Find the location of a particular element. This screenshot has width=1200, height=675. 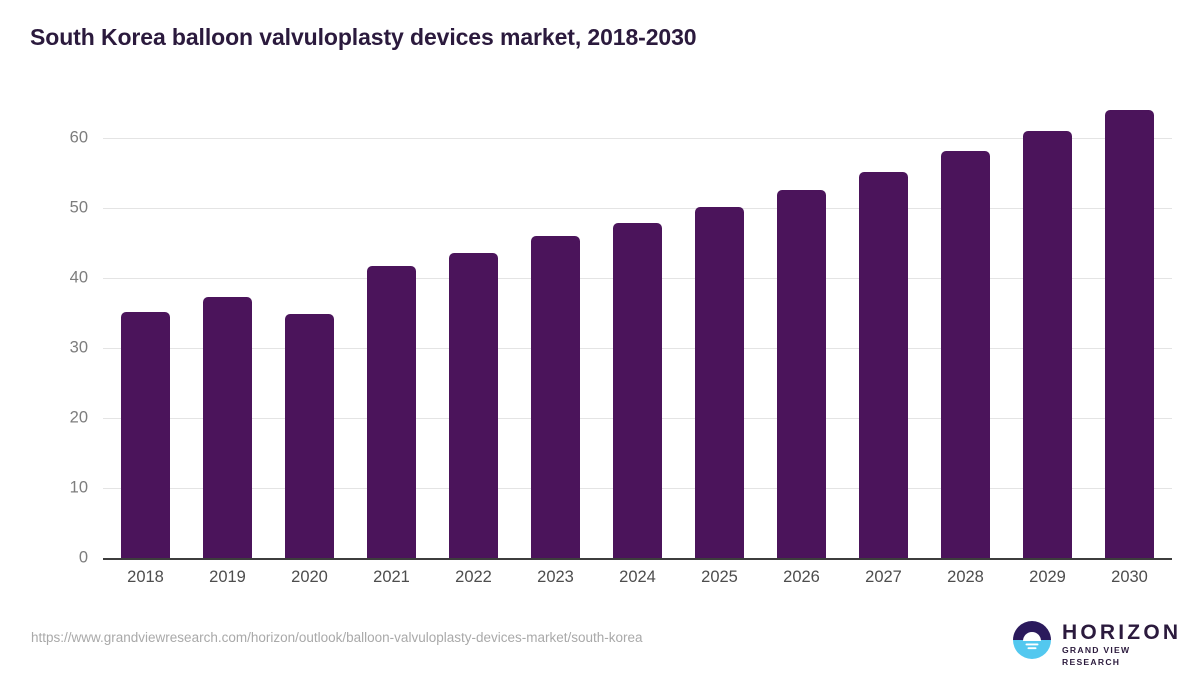

x-axis-tick-label: 2030 is located at coordinates (1129, 577).